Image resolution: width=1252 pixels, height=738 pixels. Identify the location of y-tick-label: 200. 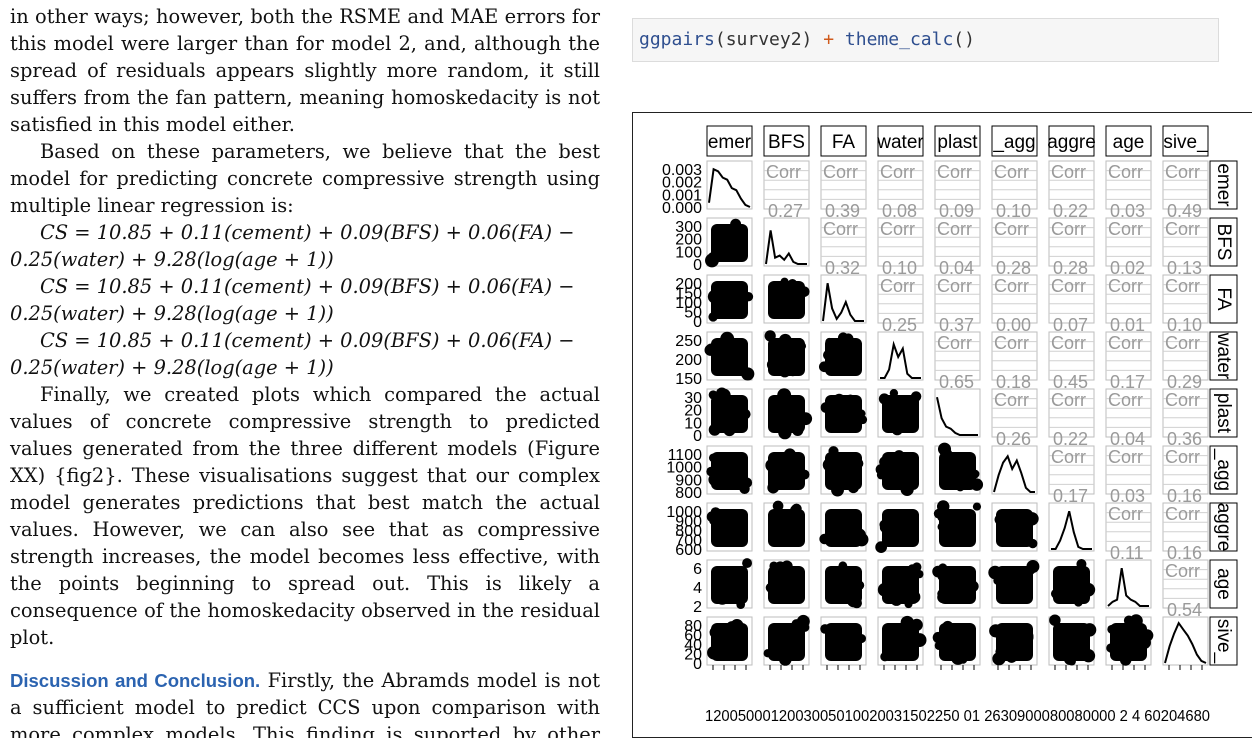
(688, 284).